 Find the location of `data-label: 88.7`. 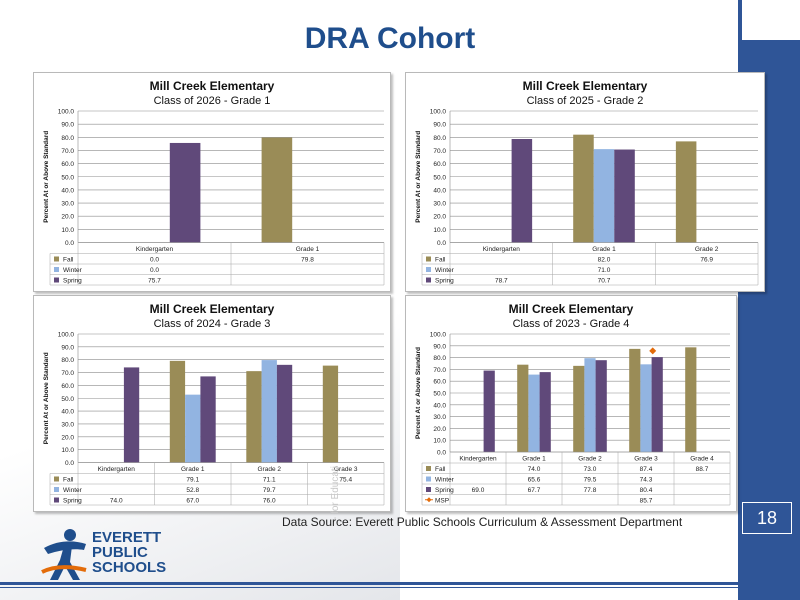

data-label: 88.7 is located at coordinates (702, 469).